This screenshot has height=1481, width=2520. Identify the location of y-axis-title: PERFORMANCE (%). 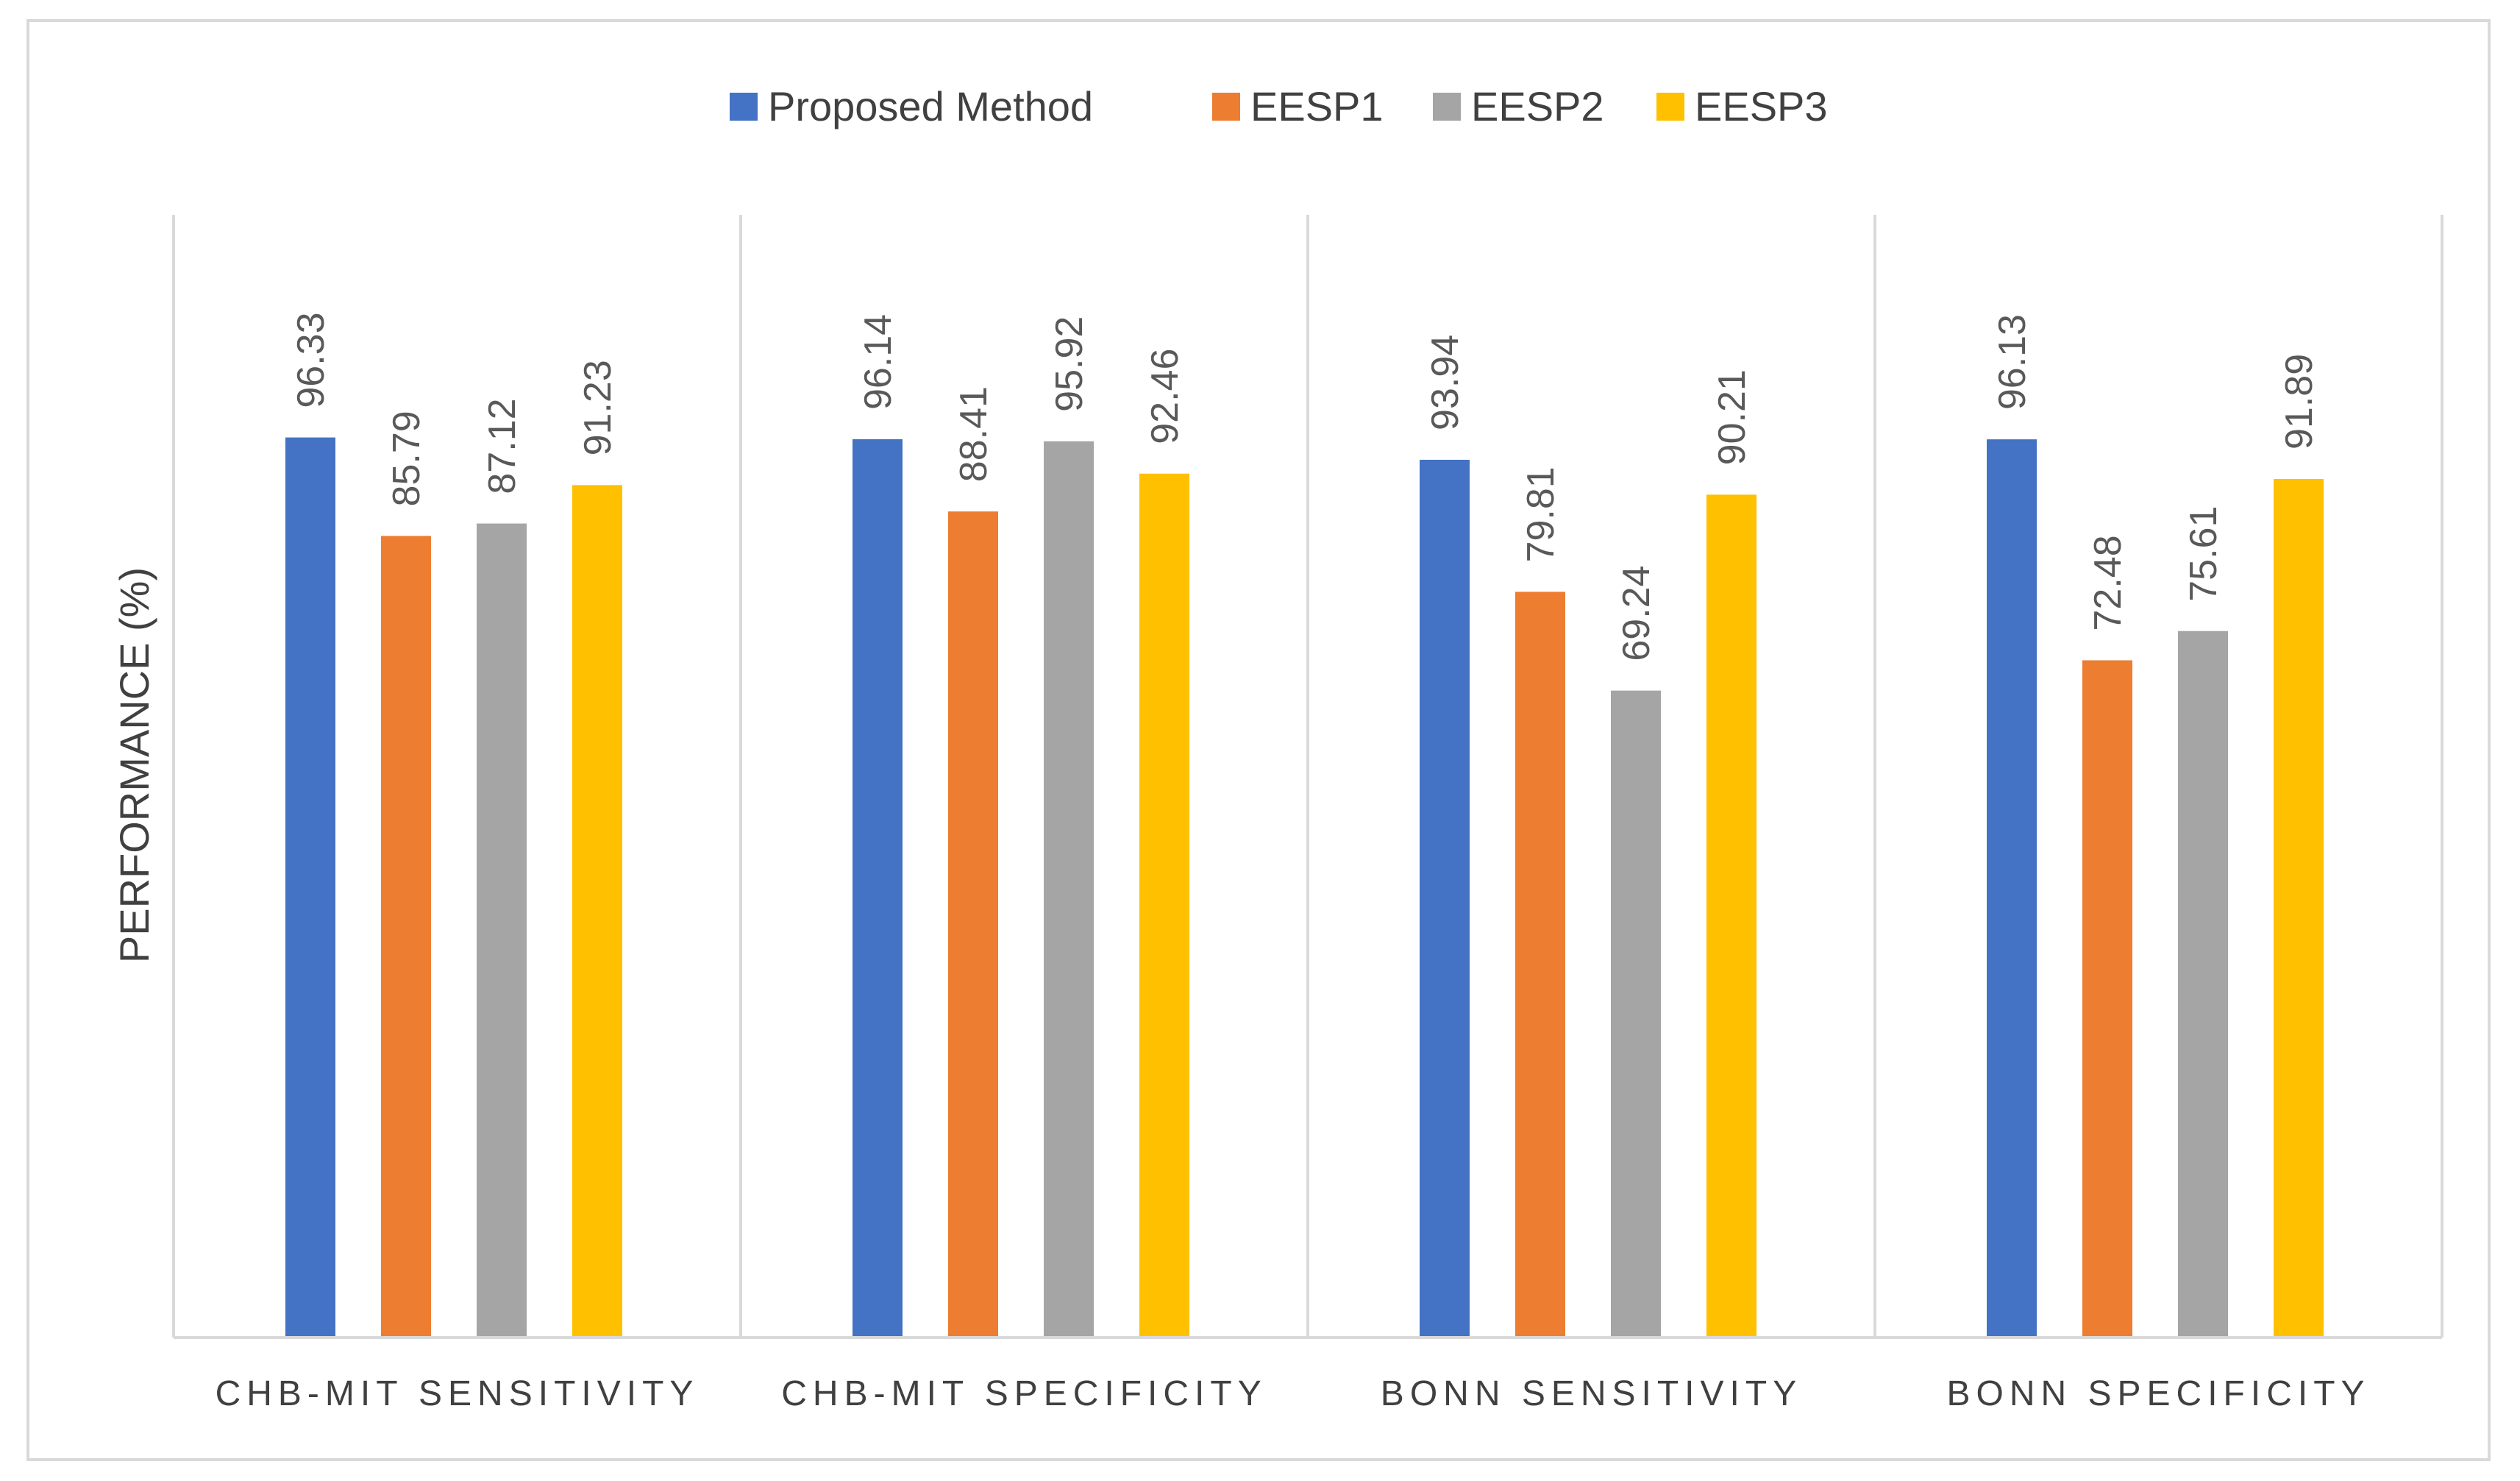
(134, 765).